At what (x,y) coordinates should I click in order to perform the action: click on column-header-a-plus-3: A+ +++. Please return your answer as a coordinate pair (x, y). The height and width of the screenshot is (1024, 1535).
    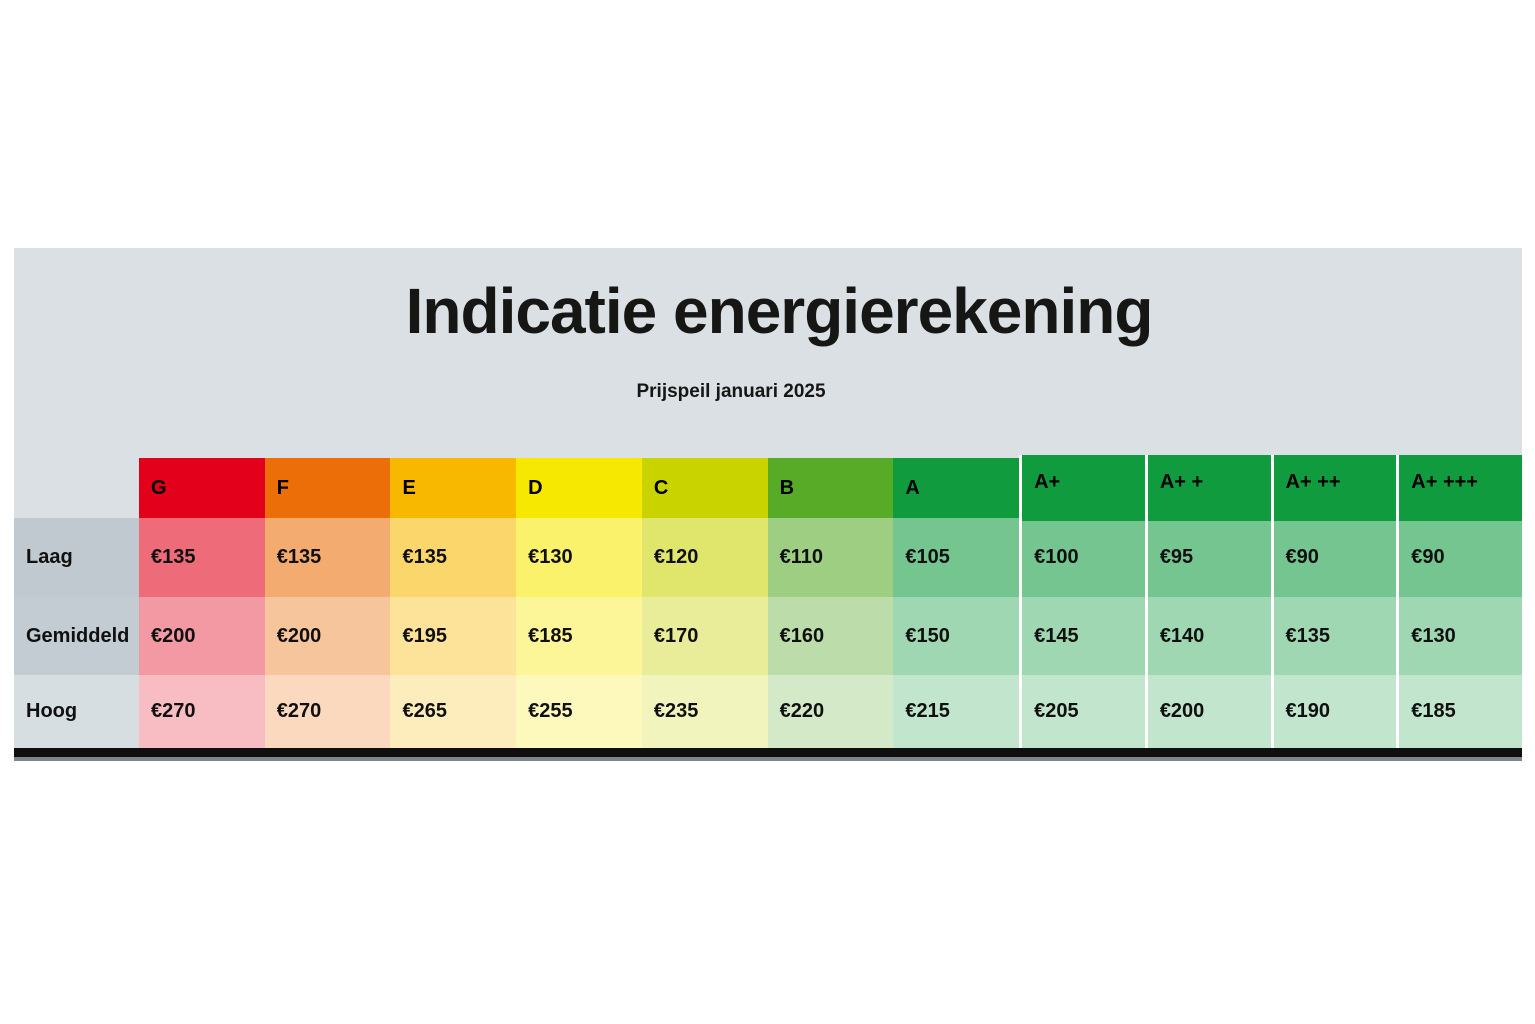
    Looking at the image, I should click on (1459, 488).